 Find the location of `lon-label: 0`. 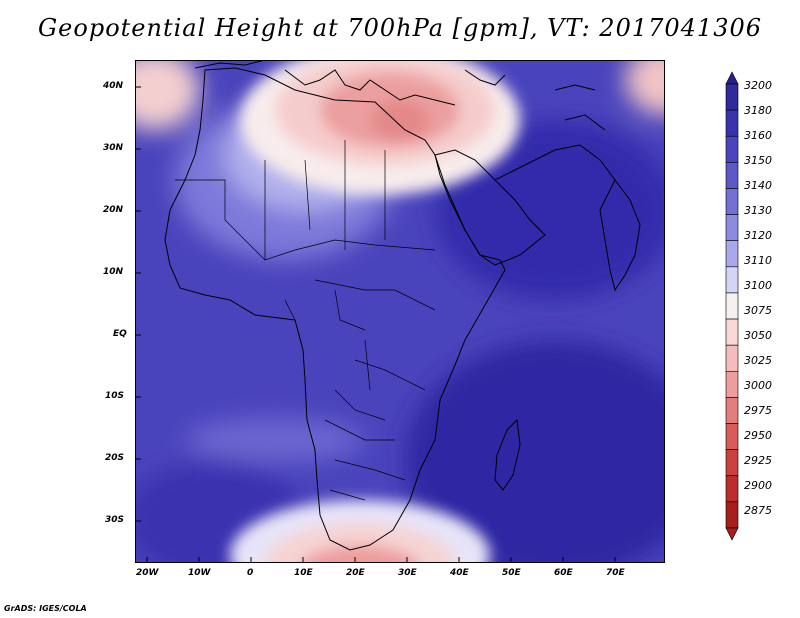

lon-label: 0 is located at coordinates (250, 573).